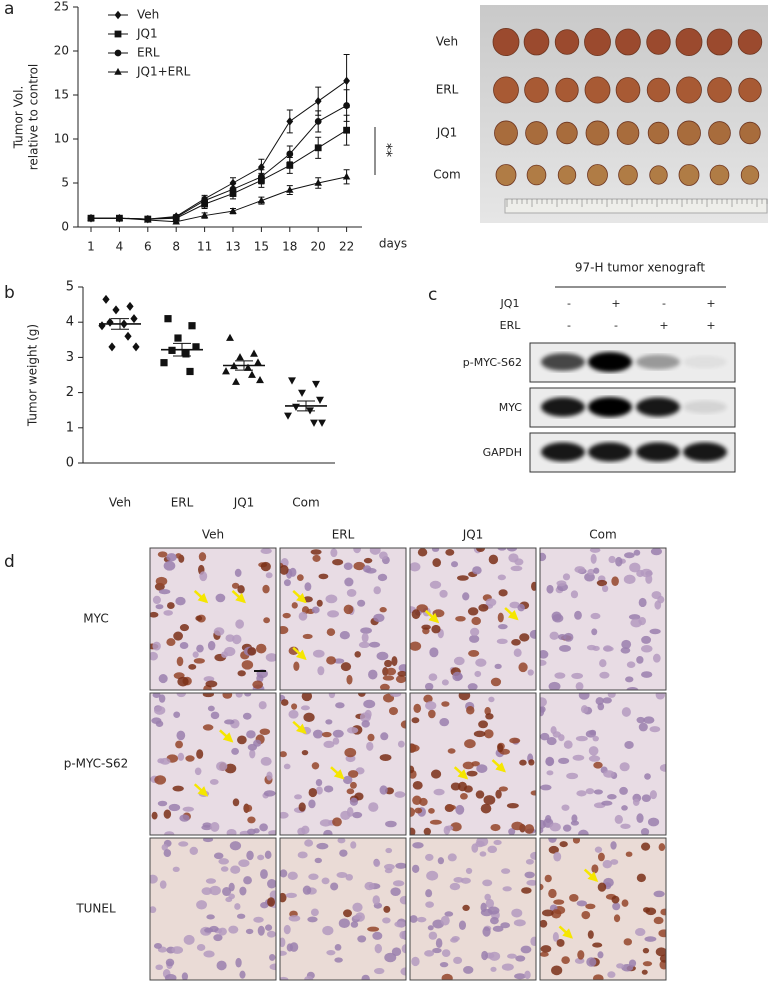  Describe the element at coordinates (70, 463) in the screenshot. I see `y-tick-label: 0` at that location.